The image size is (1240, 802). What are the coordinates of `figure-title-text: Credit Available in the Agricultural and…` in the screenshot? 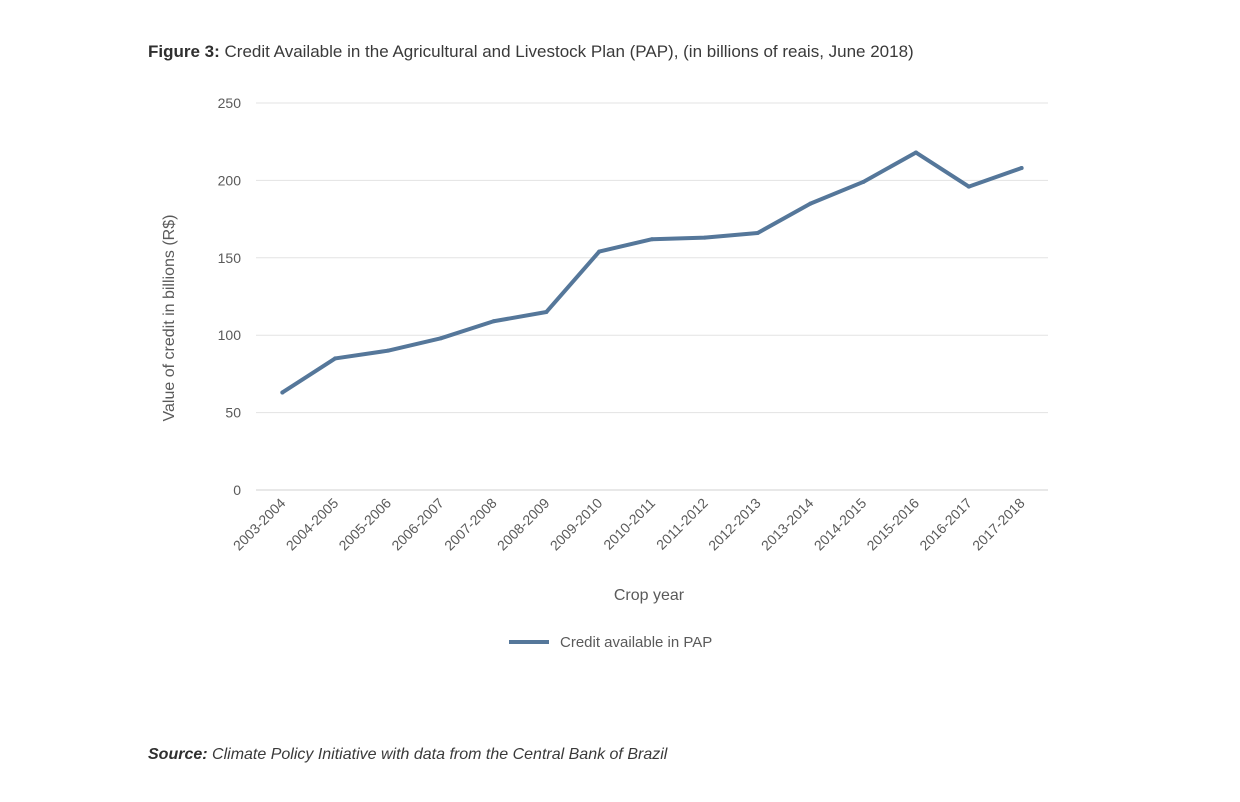 It's located at (569, 51).